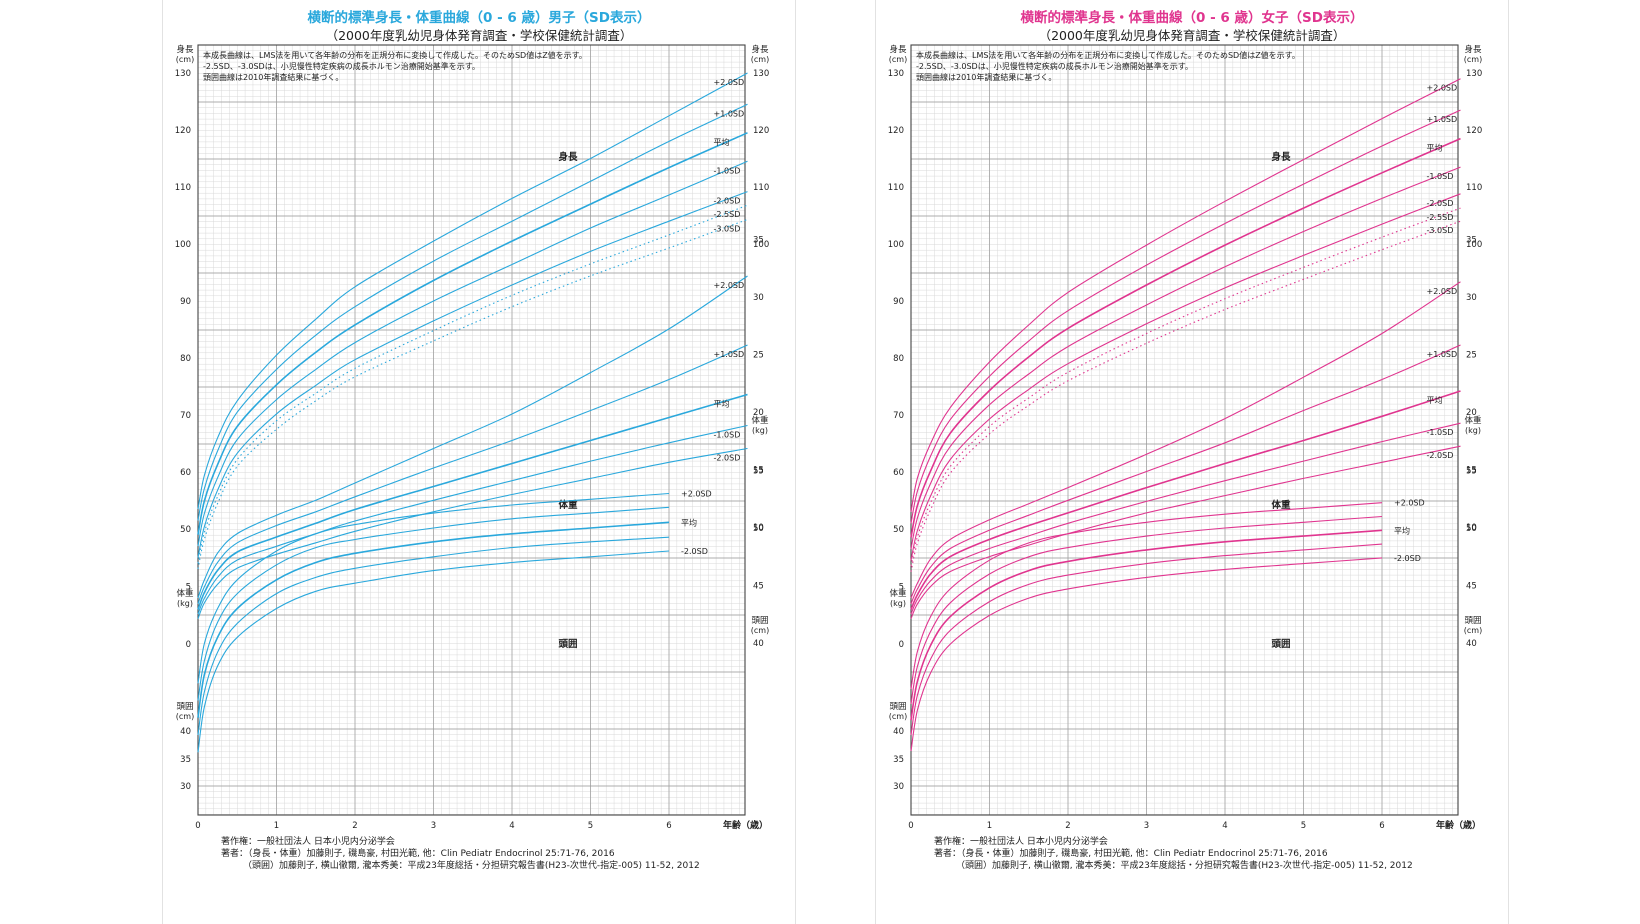 The height and width of the screenshot is (924, 1640). Describe the element at coordinates (185, 760) in the screenshot. I see `height-tick-label: 35` at that location.